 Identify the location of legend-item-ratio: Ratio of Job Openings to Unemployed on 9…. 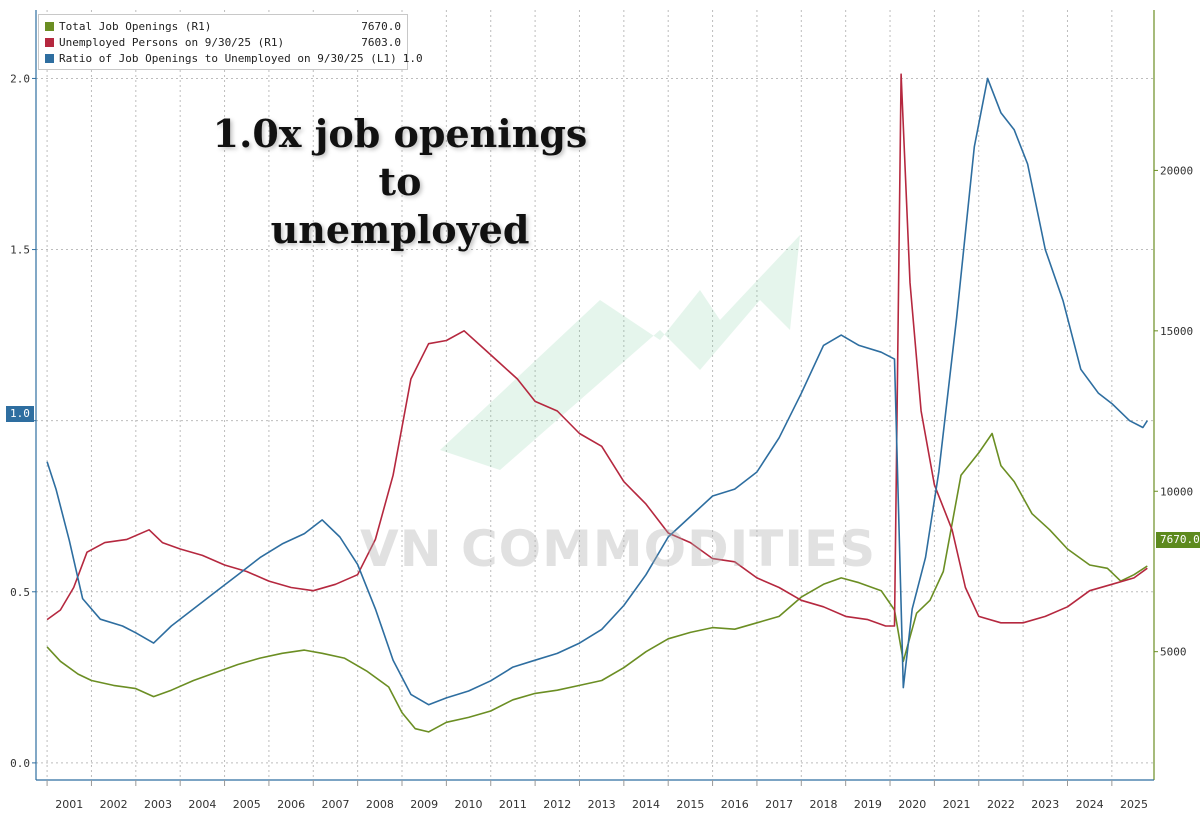
(234, 58).